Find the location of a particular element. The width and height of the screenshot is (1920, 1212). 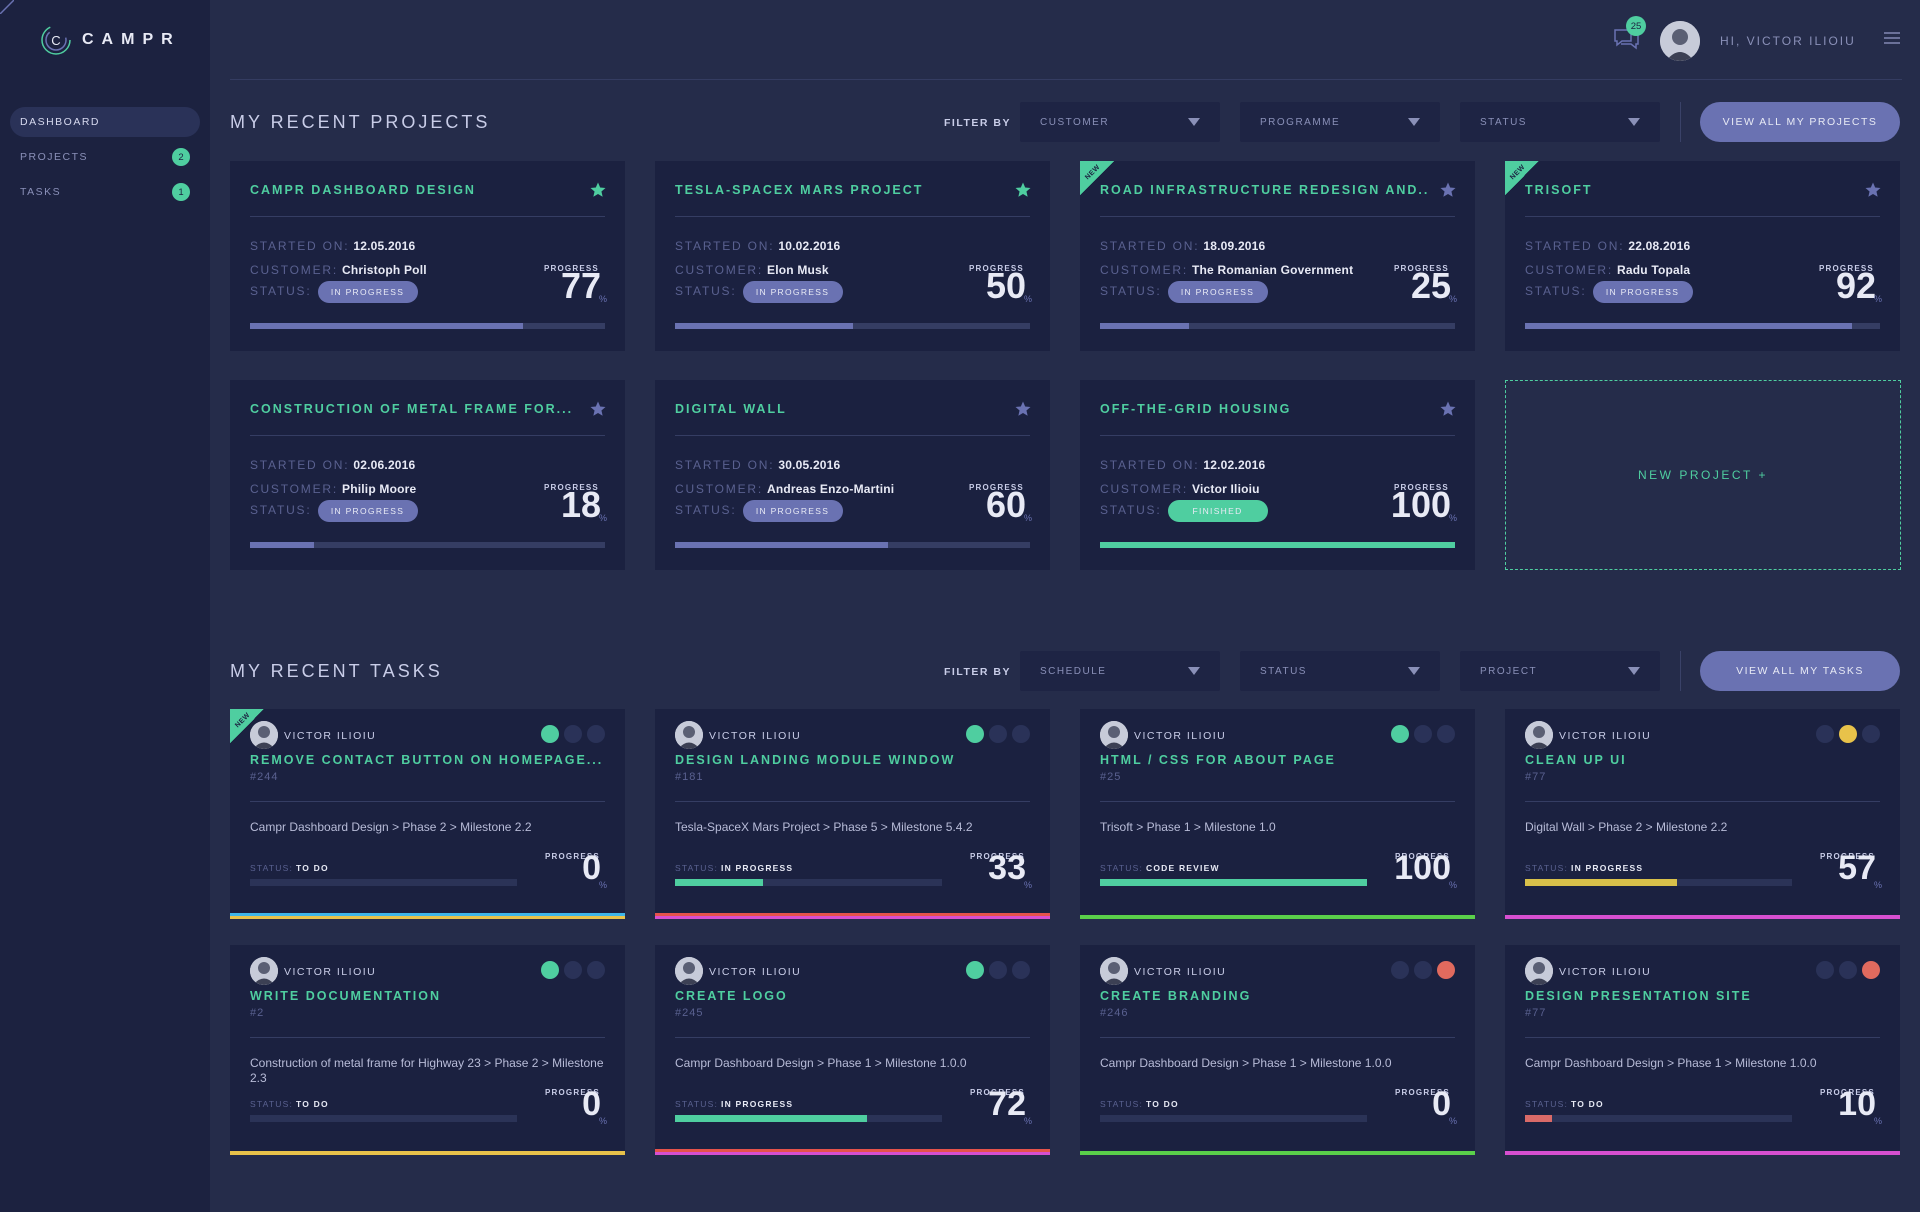

sidebar-item-tasks: TASKS 1 is located at coordinates (105, 192).